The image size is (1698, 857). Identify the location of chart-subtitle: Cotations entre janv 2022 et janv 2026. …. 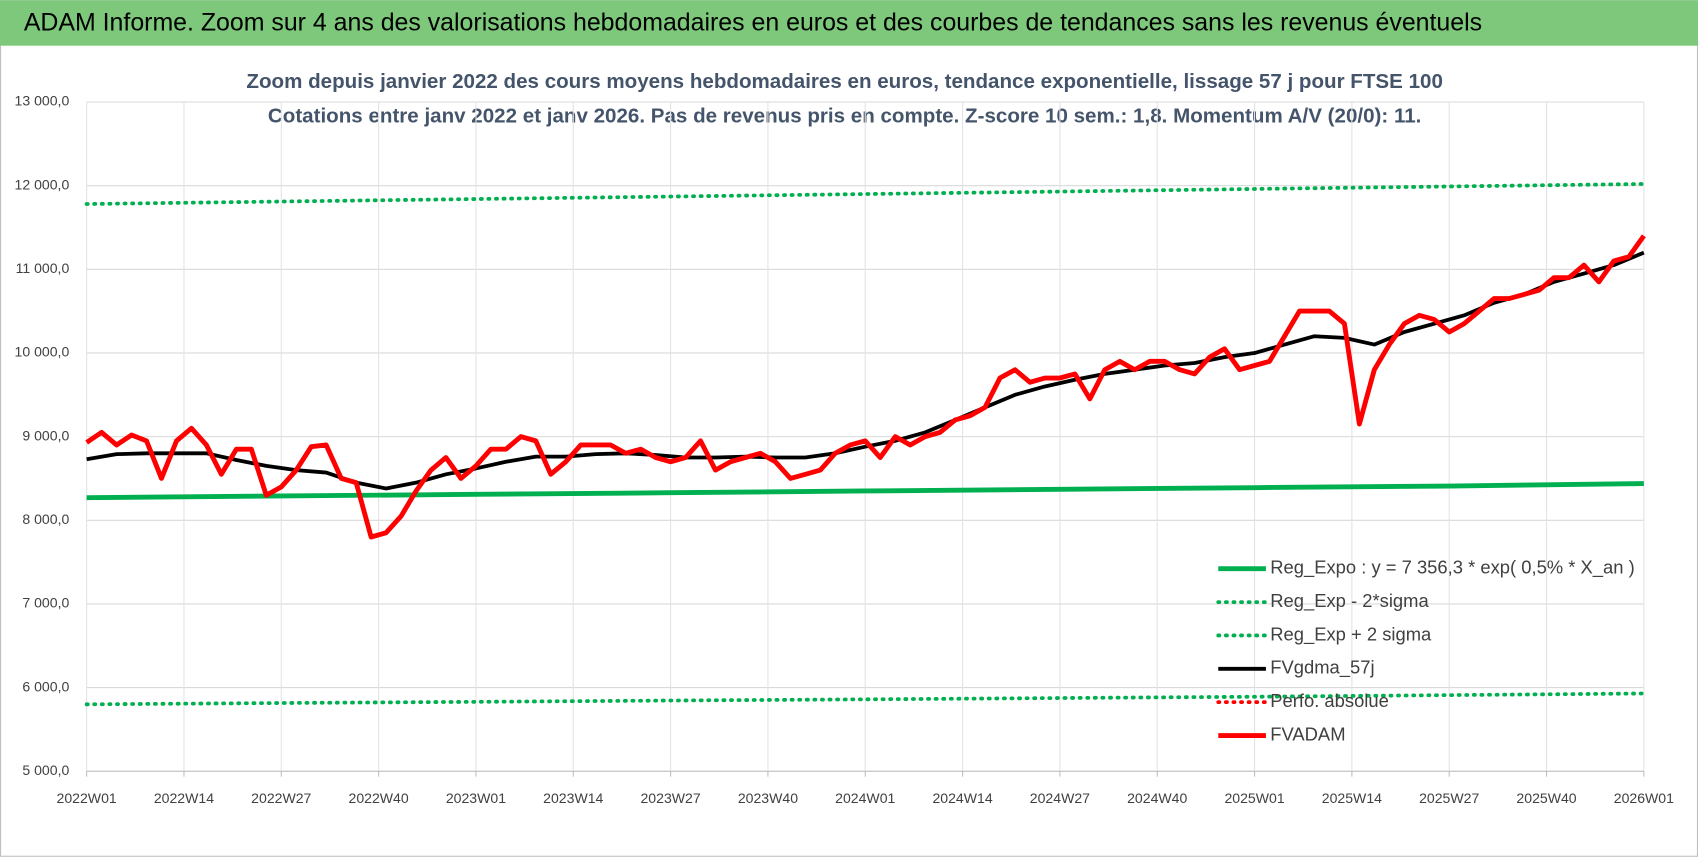
(844, 116).